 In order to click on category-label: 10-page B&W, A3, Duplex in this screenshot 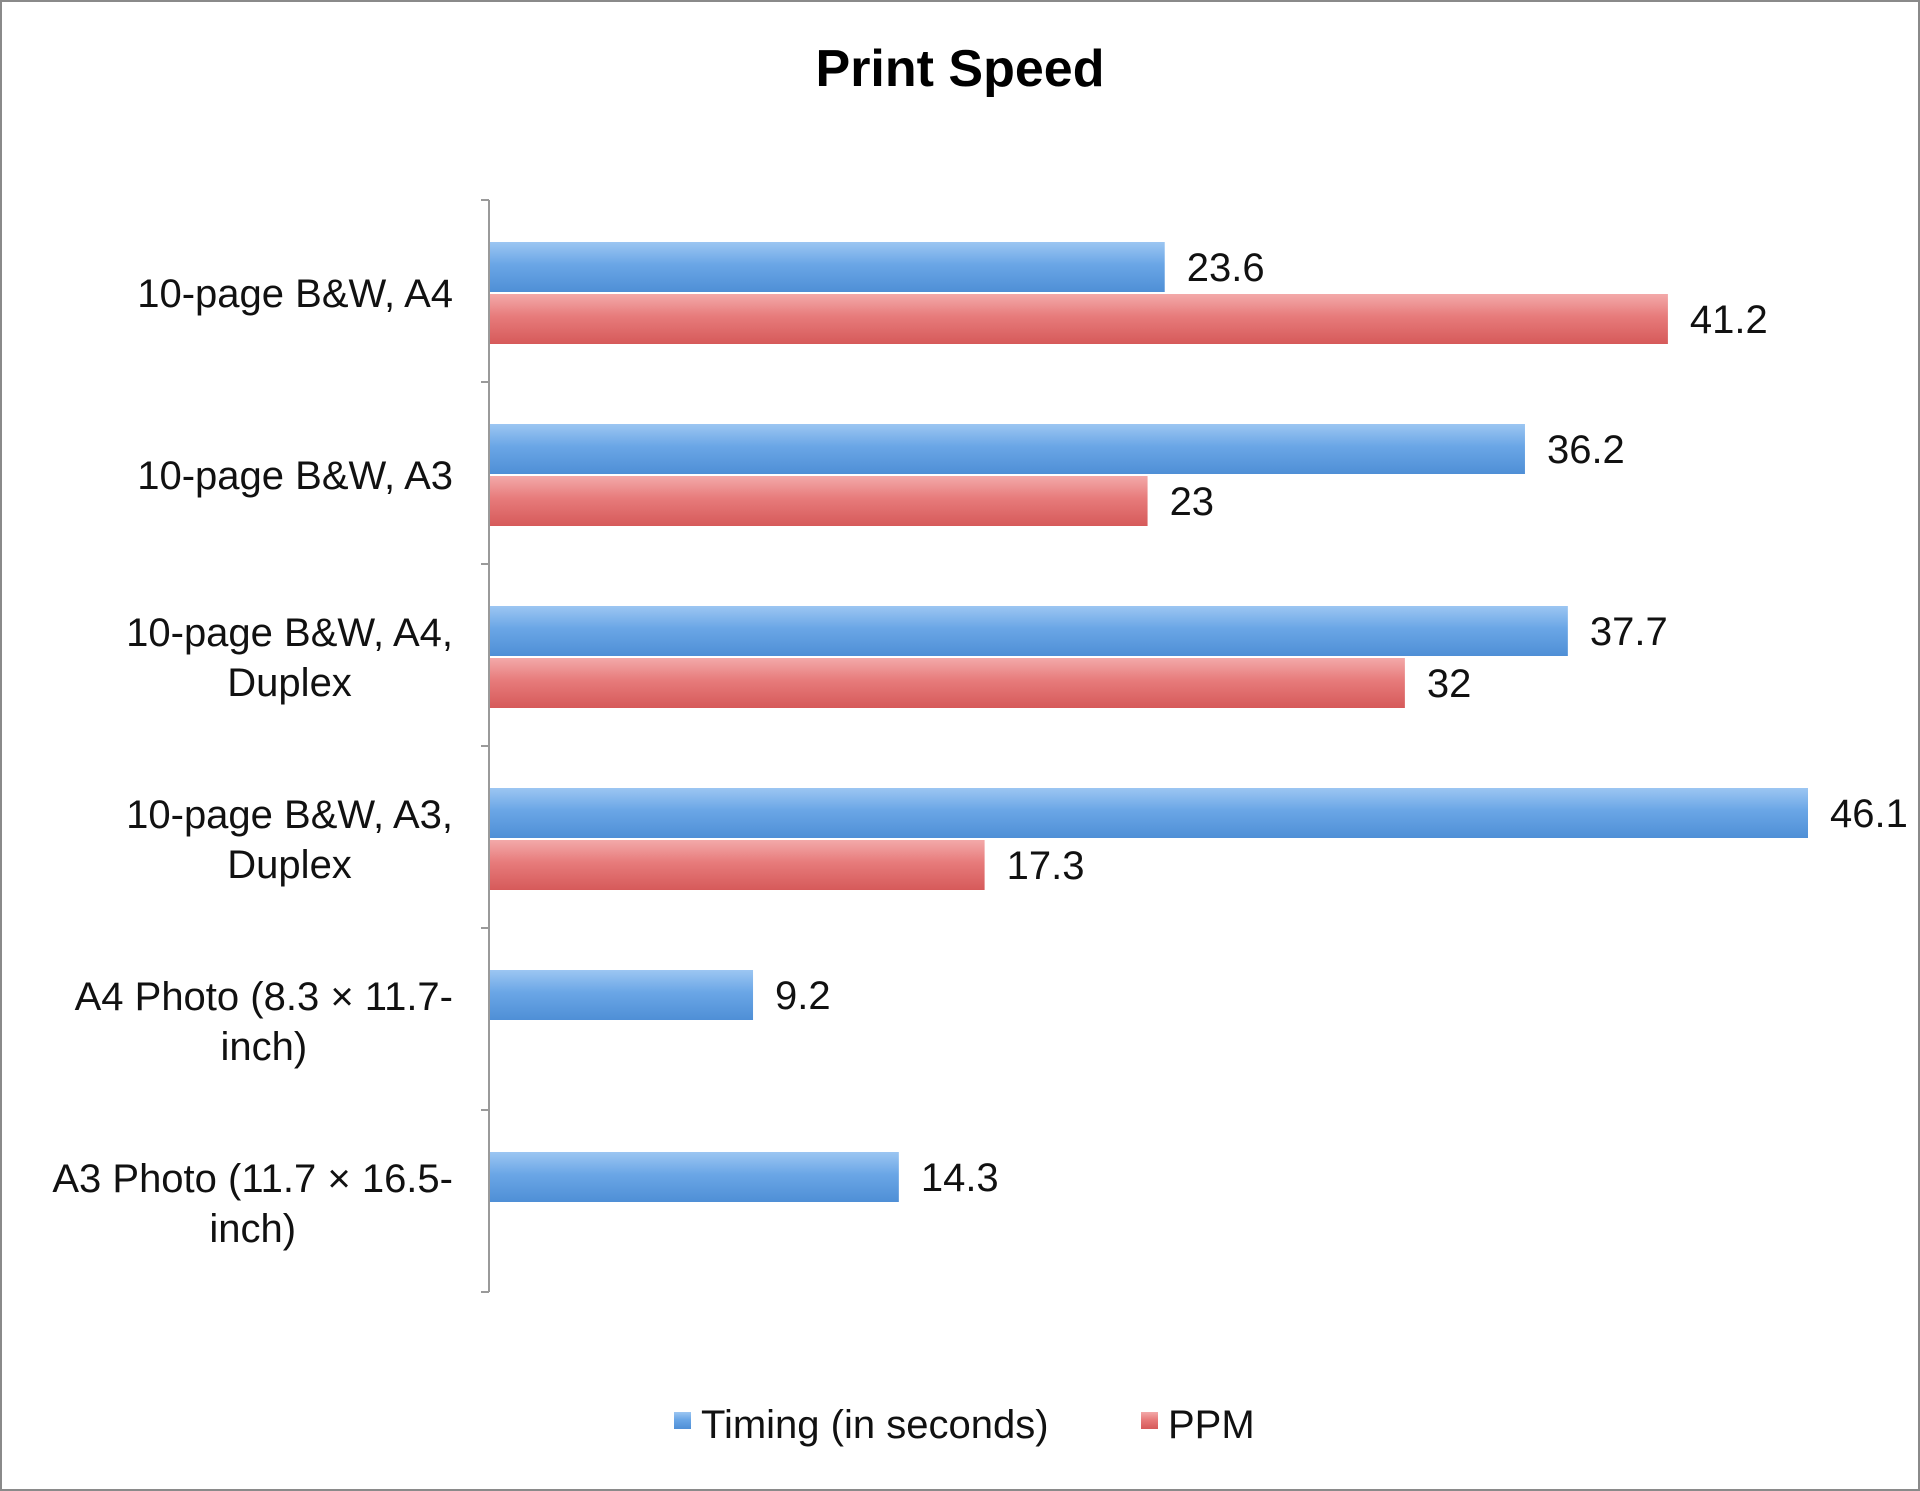, I will do `click(289, 840)`.